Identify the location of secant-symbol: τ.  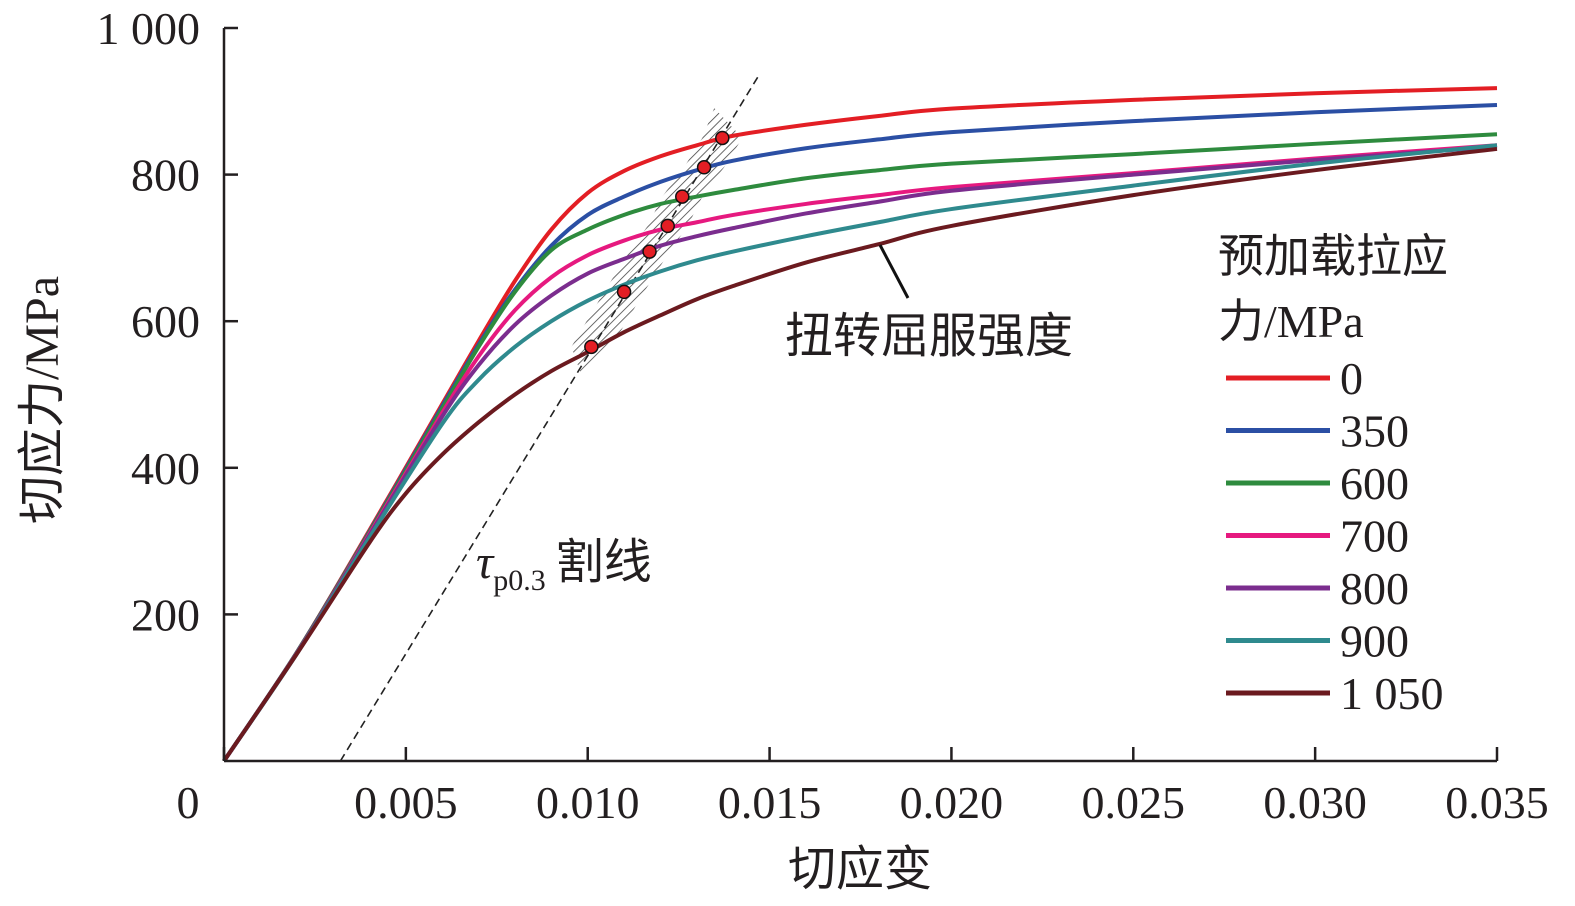
(485, 562).